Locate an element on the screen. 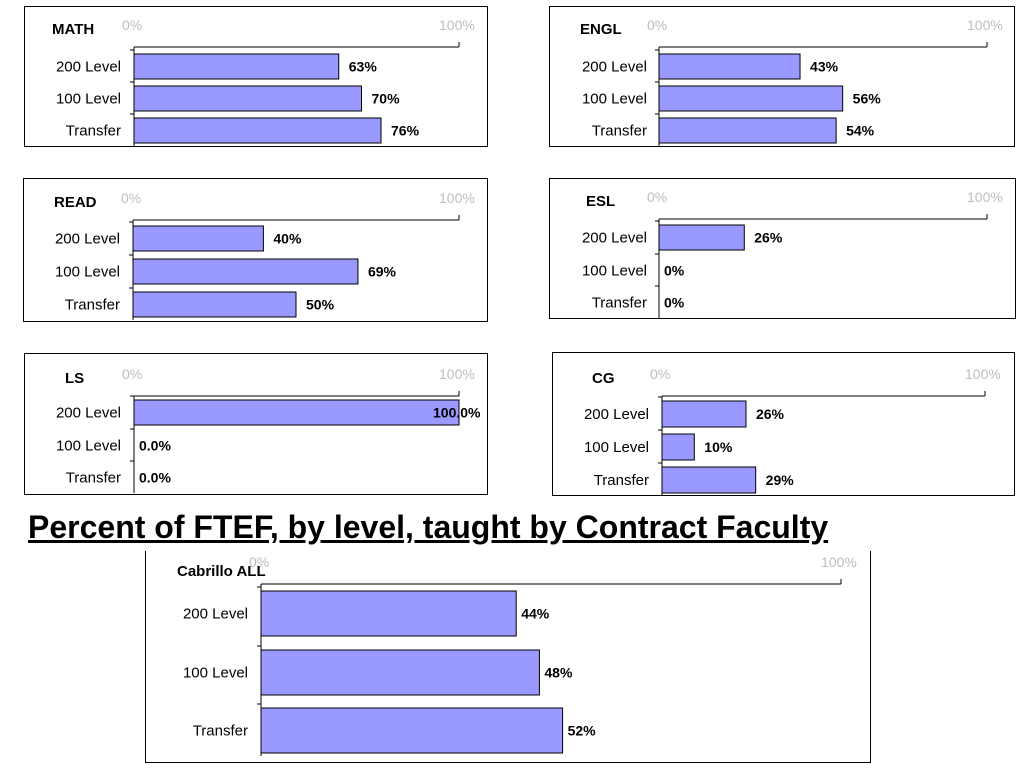 Image resolution: width=1024 pixels, height=768 pixels. chart-panel-cg is located at coordinates (783, 424).